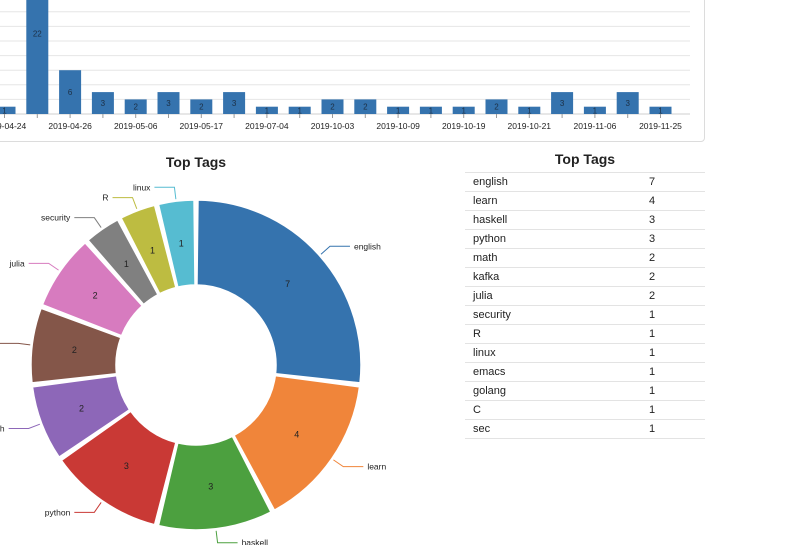 The image size is (800, 545). Describe the element at coordinates (557, 372) in the screenshot. I see `tag-name: emacs` at that location.